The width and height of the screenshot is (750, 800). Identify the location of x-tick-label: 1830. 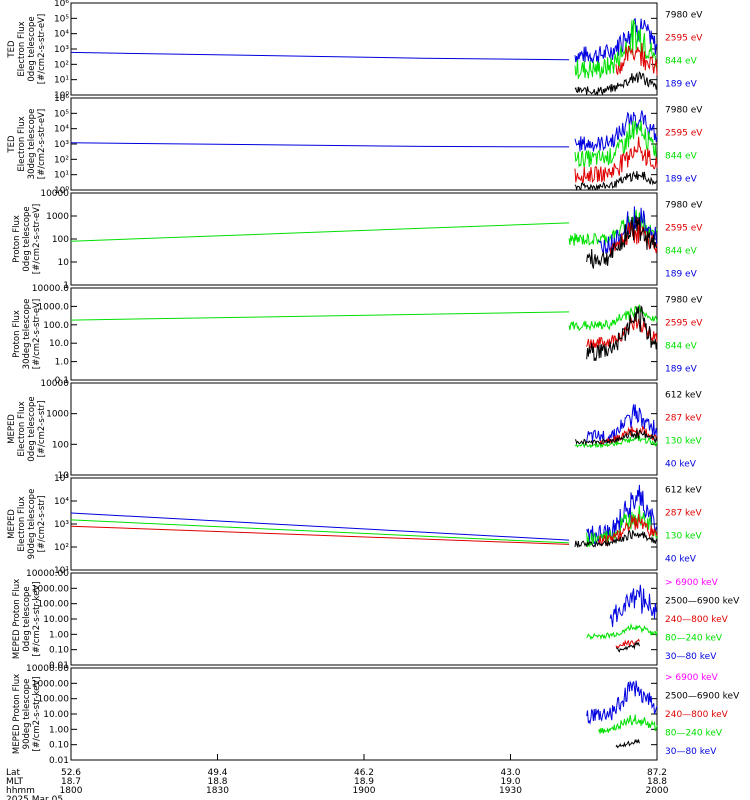
(217, 791).